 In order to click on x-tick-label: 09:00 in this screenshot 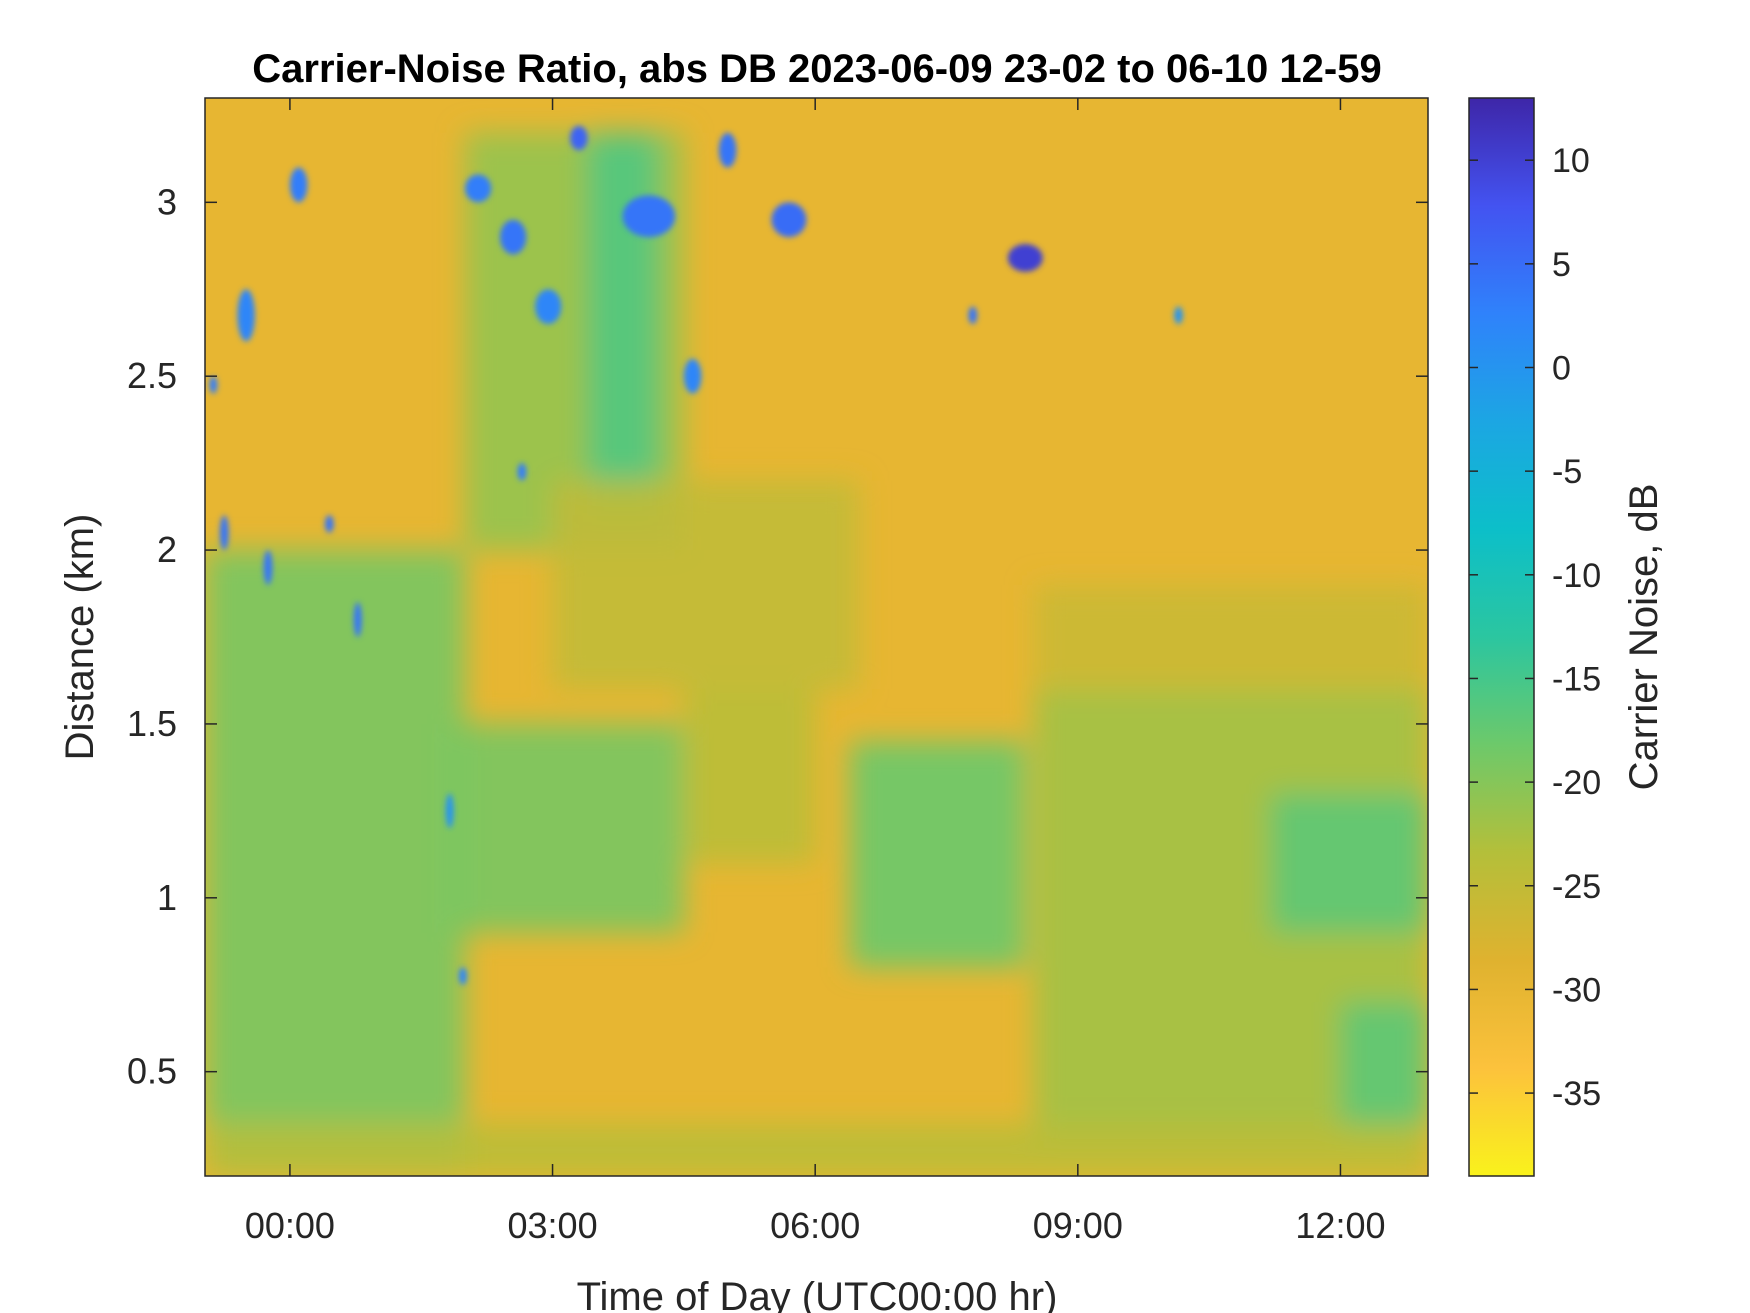, I will do `click(1078, 1225)`.